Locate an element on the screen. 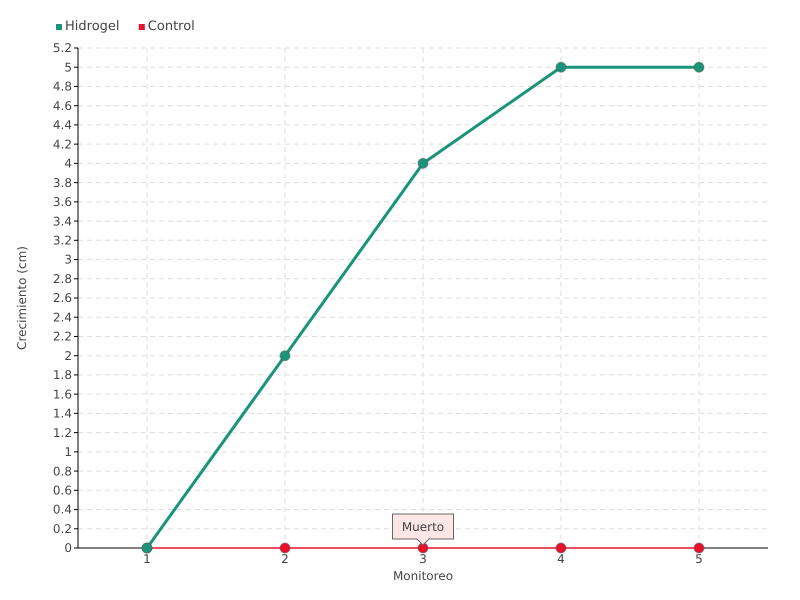  x-tick-label: 5 is located at coordinates (699, 559).